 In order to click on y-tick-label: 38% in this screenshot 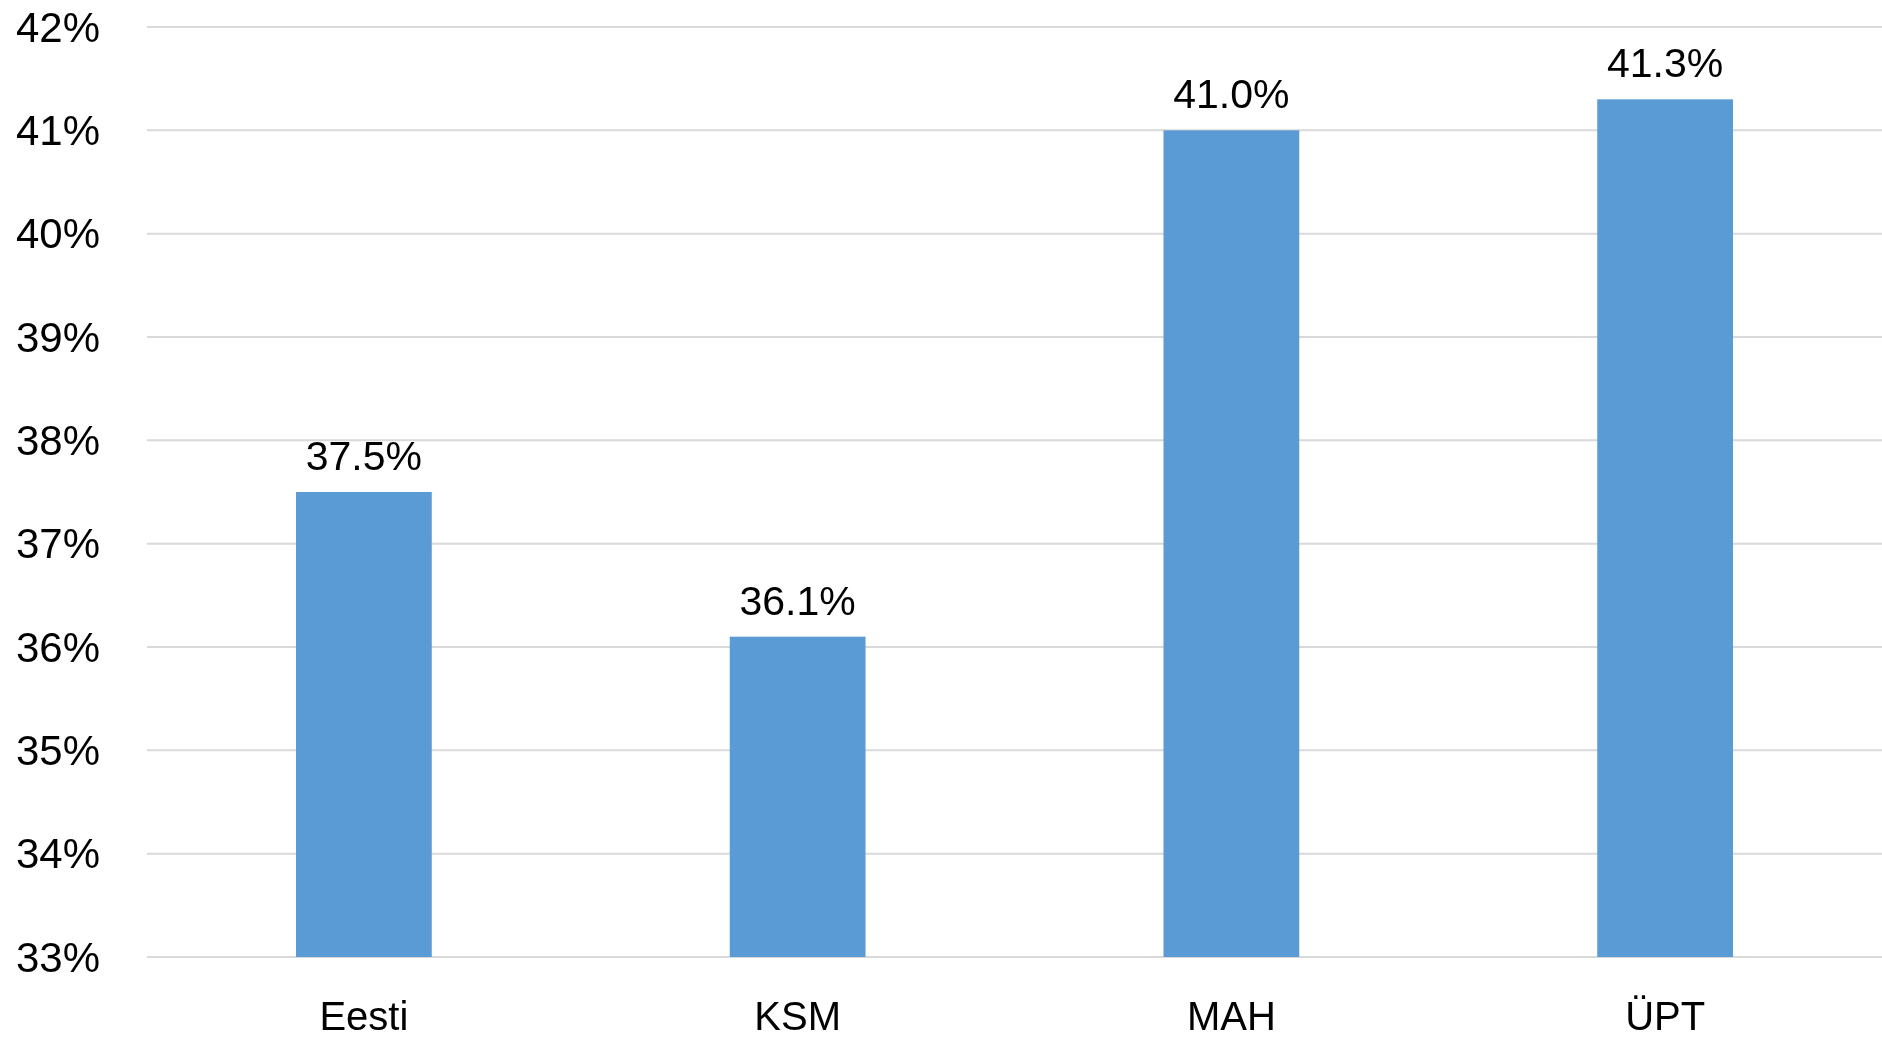, I will do `click(57, 441)`.